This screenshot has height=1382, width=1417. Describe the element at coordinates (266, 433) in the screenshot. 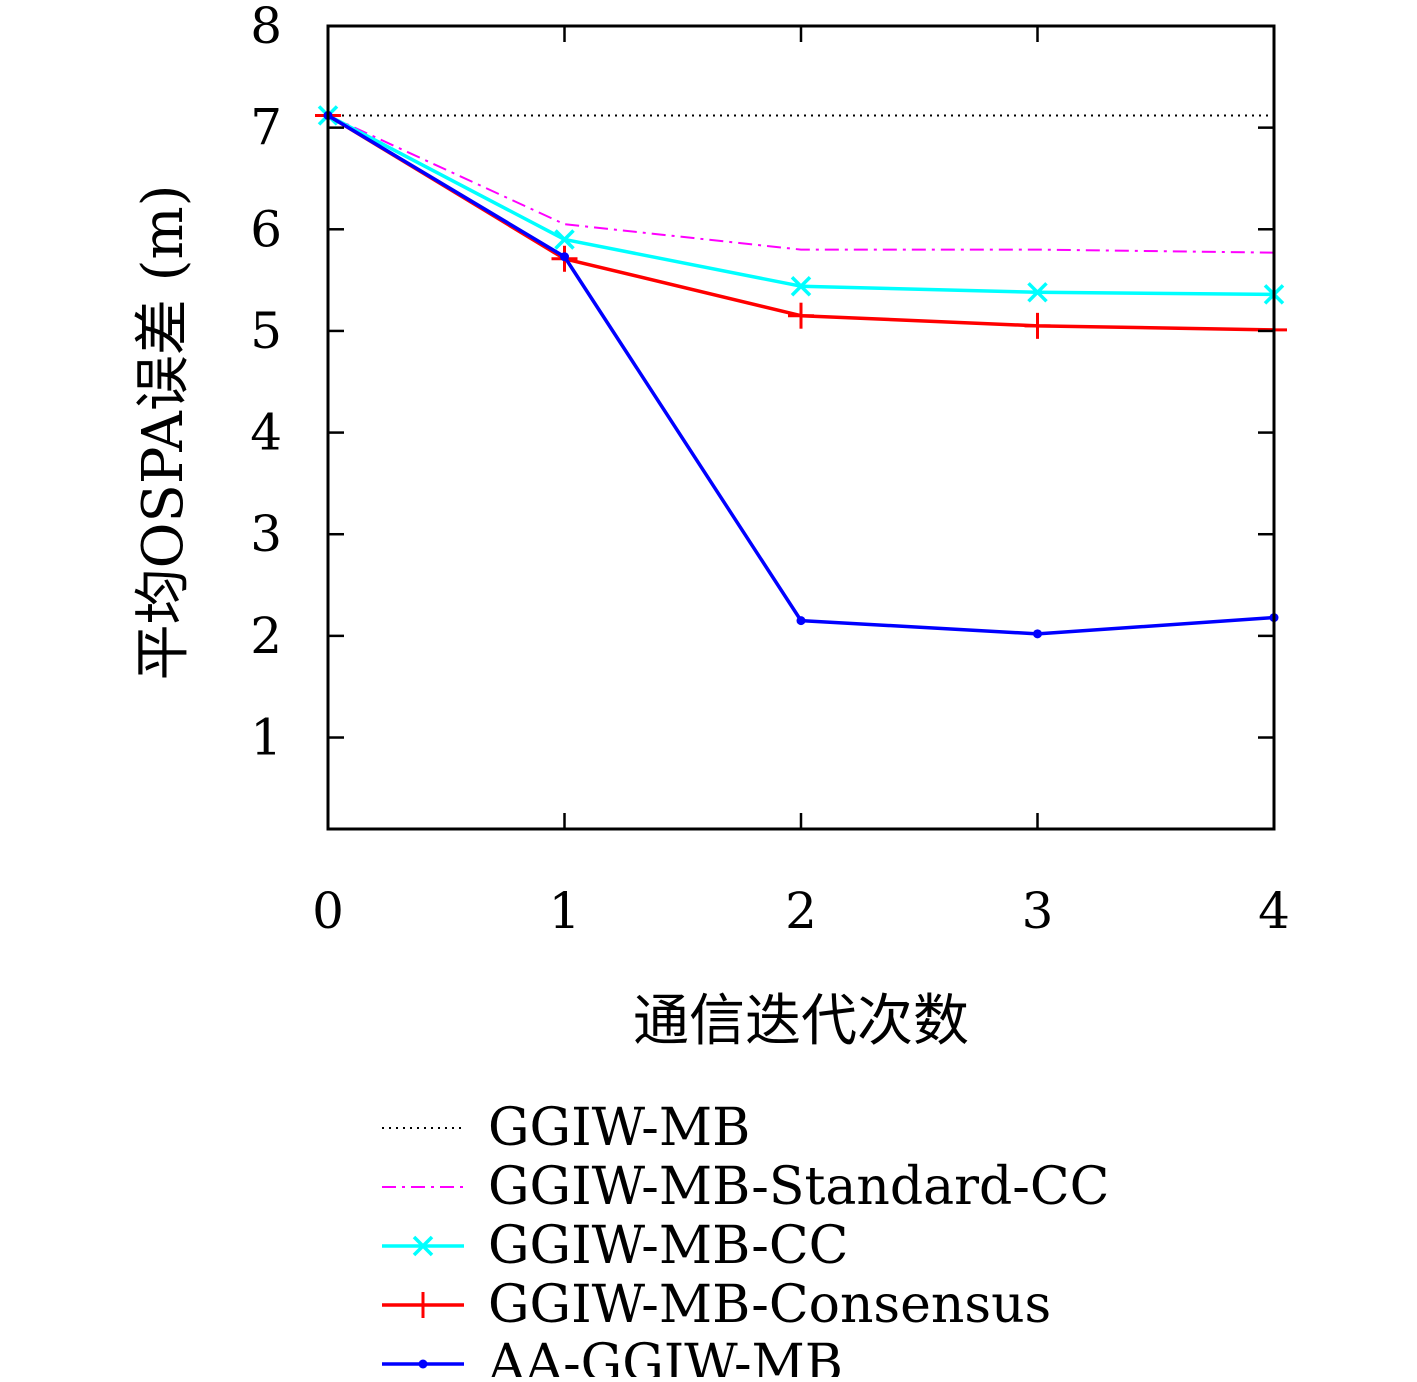

I see `y-tick-label: 4` at that location.